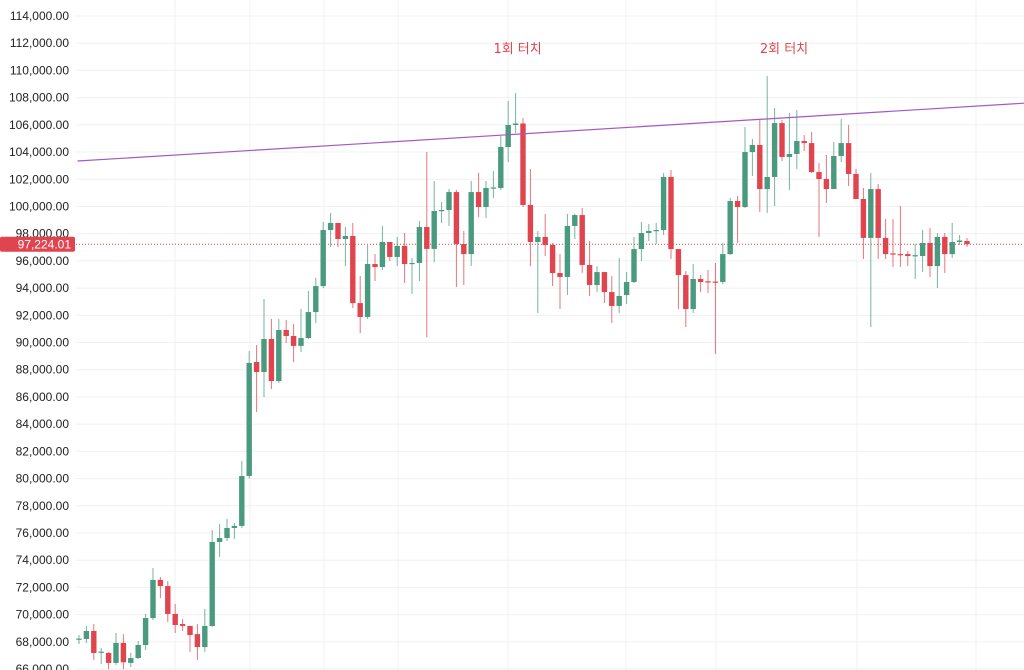  What do you see at coordinates (43, 343) in the screenshot?
I see `y-tick-label: 90,000.00` at bounding box center [43, 343].